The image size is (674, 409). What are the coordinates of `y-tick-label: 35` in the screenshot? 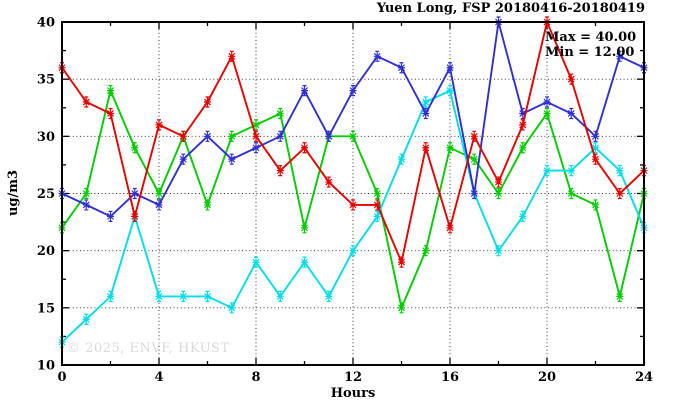 It's located at (46, 80).